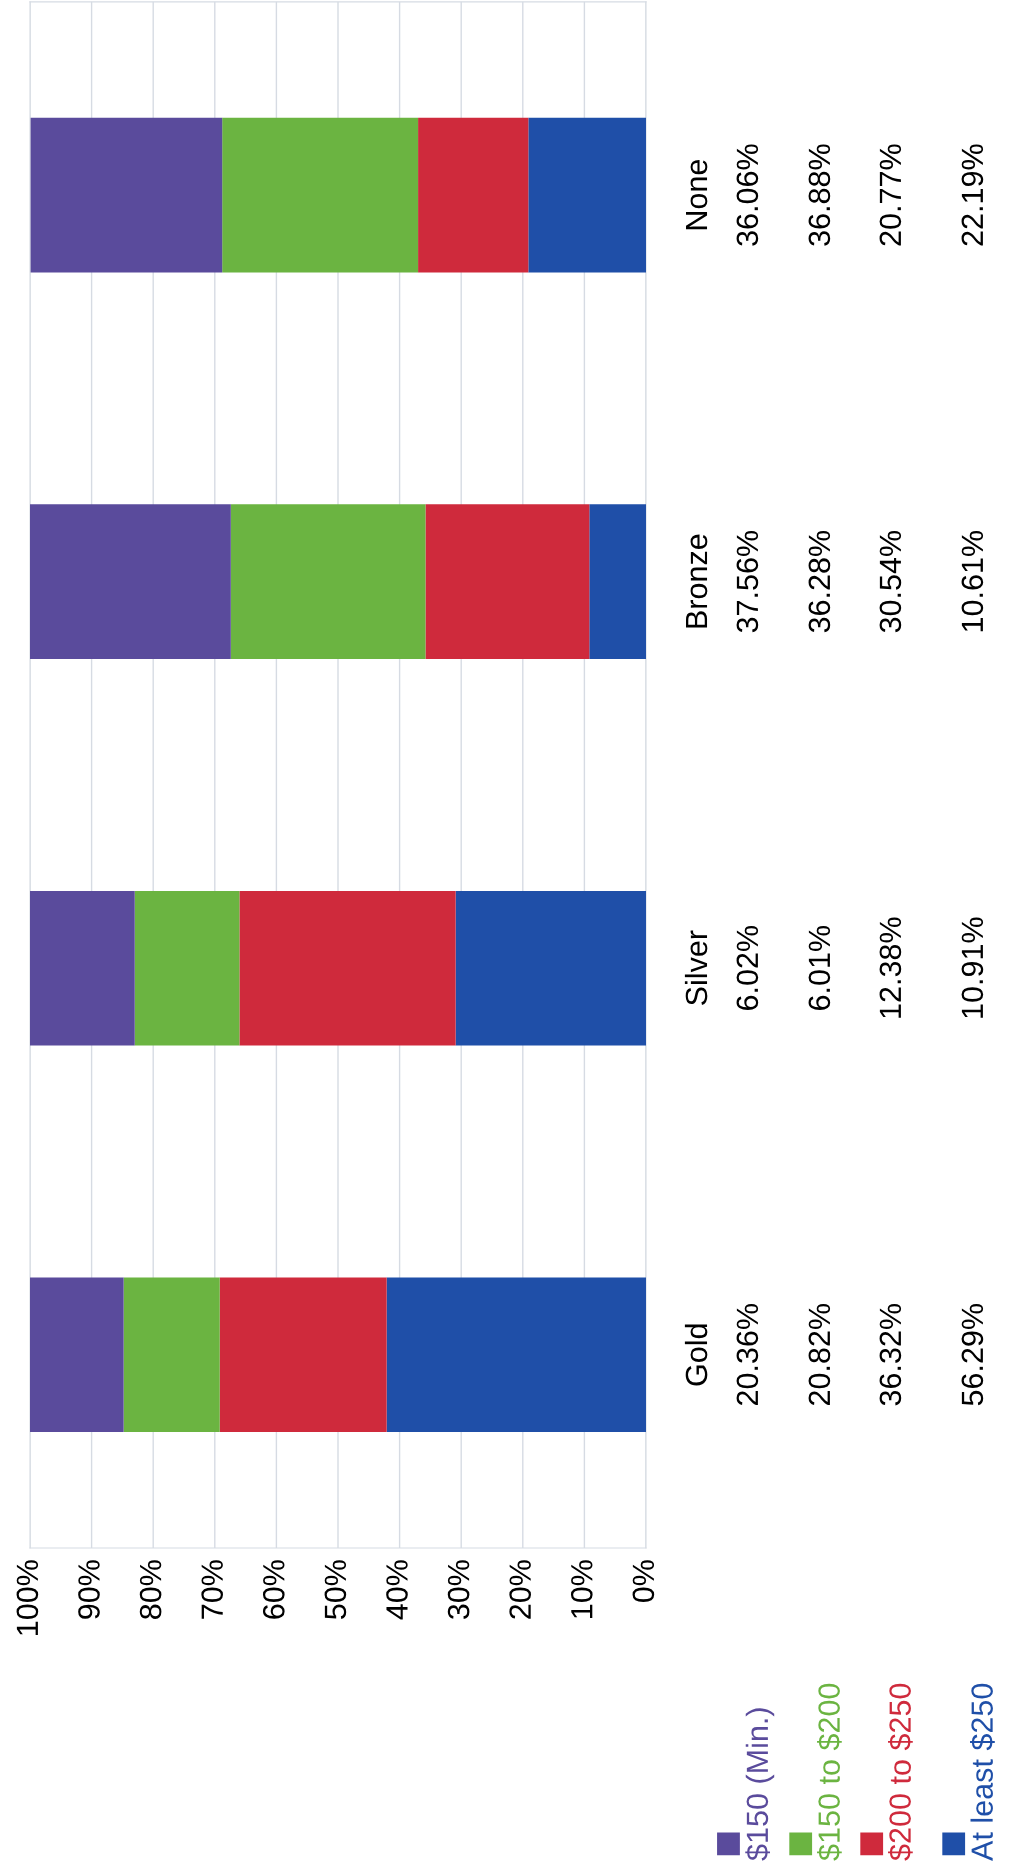 The width and height of the screenshot is (1018, 1867). I want to click on x-tick-label: 40%, so click(397, 1590).